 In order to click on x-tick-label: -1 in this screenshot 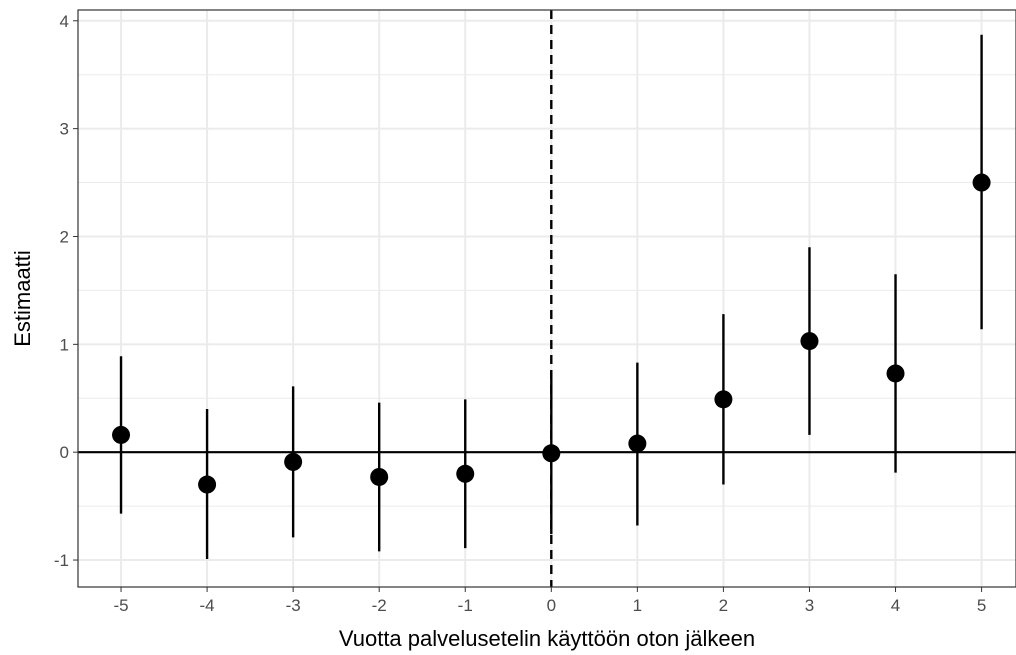, I will do `click(465, 605)`.